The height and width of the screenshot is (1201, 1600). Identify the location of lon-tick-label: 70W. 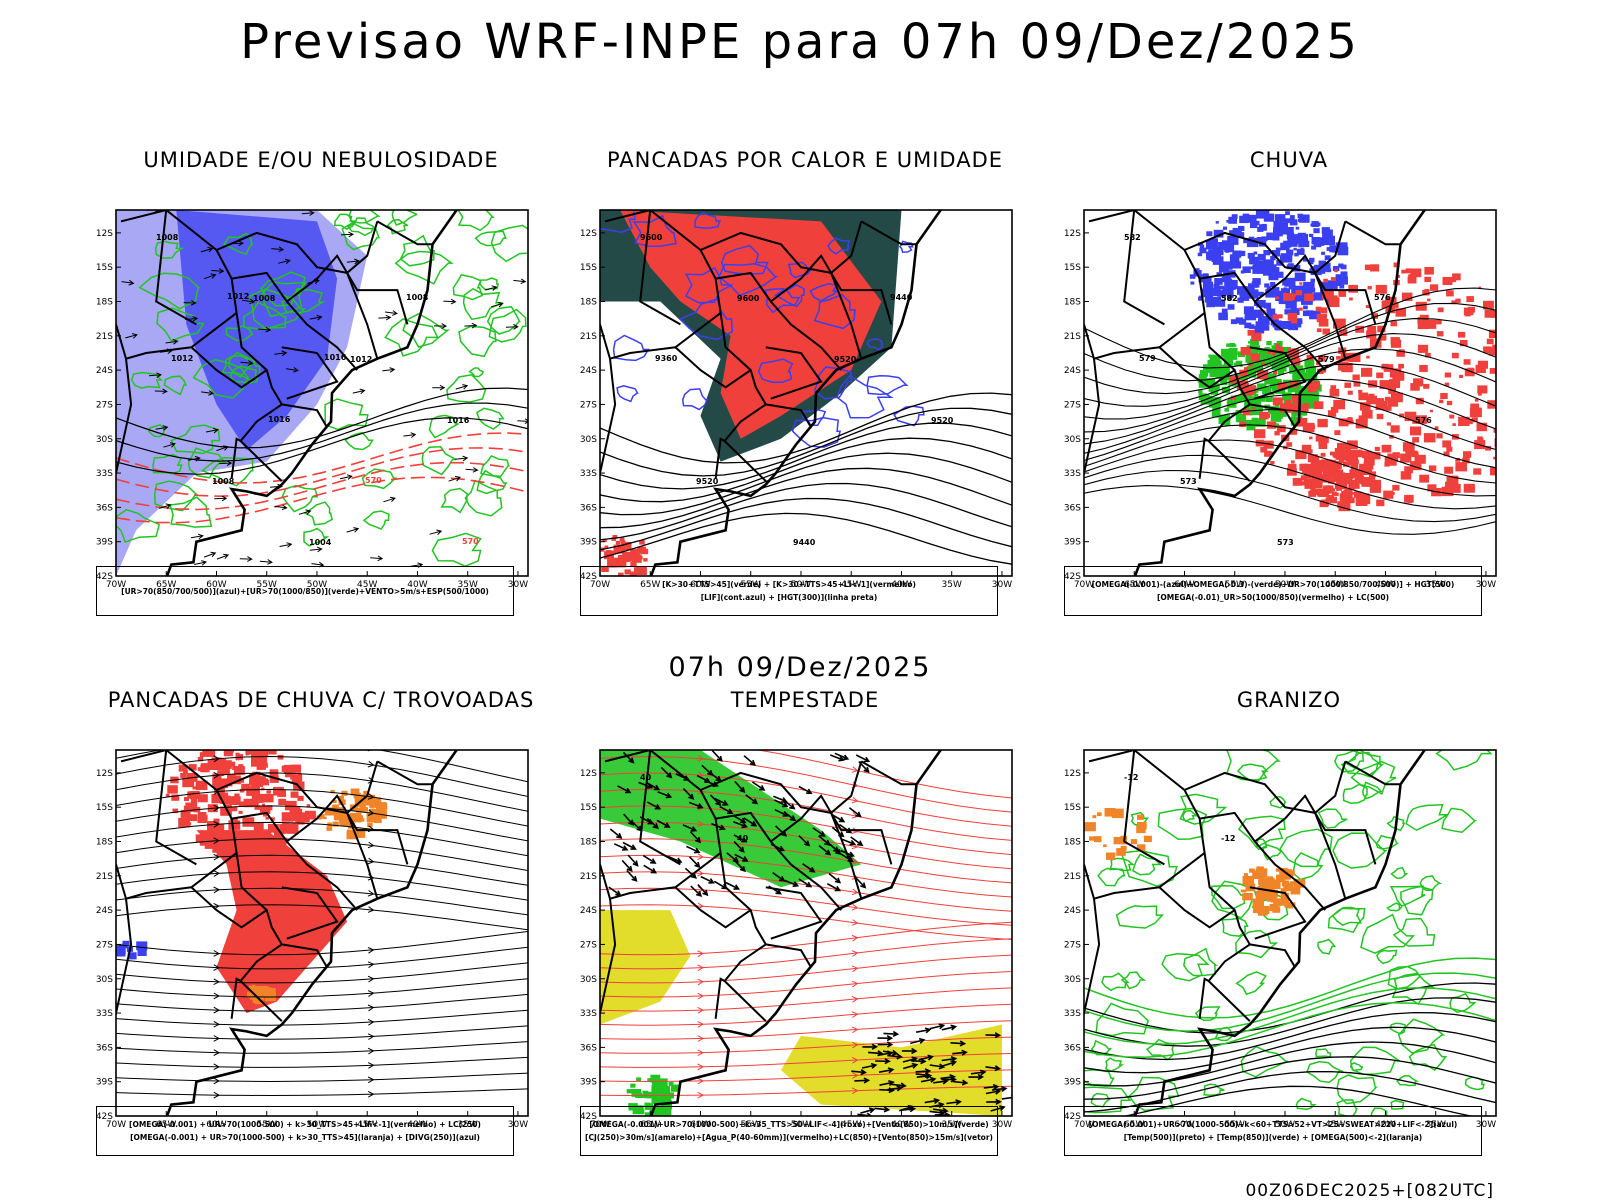
(600, 584).